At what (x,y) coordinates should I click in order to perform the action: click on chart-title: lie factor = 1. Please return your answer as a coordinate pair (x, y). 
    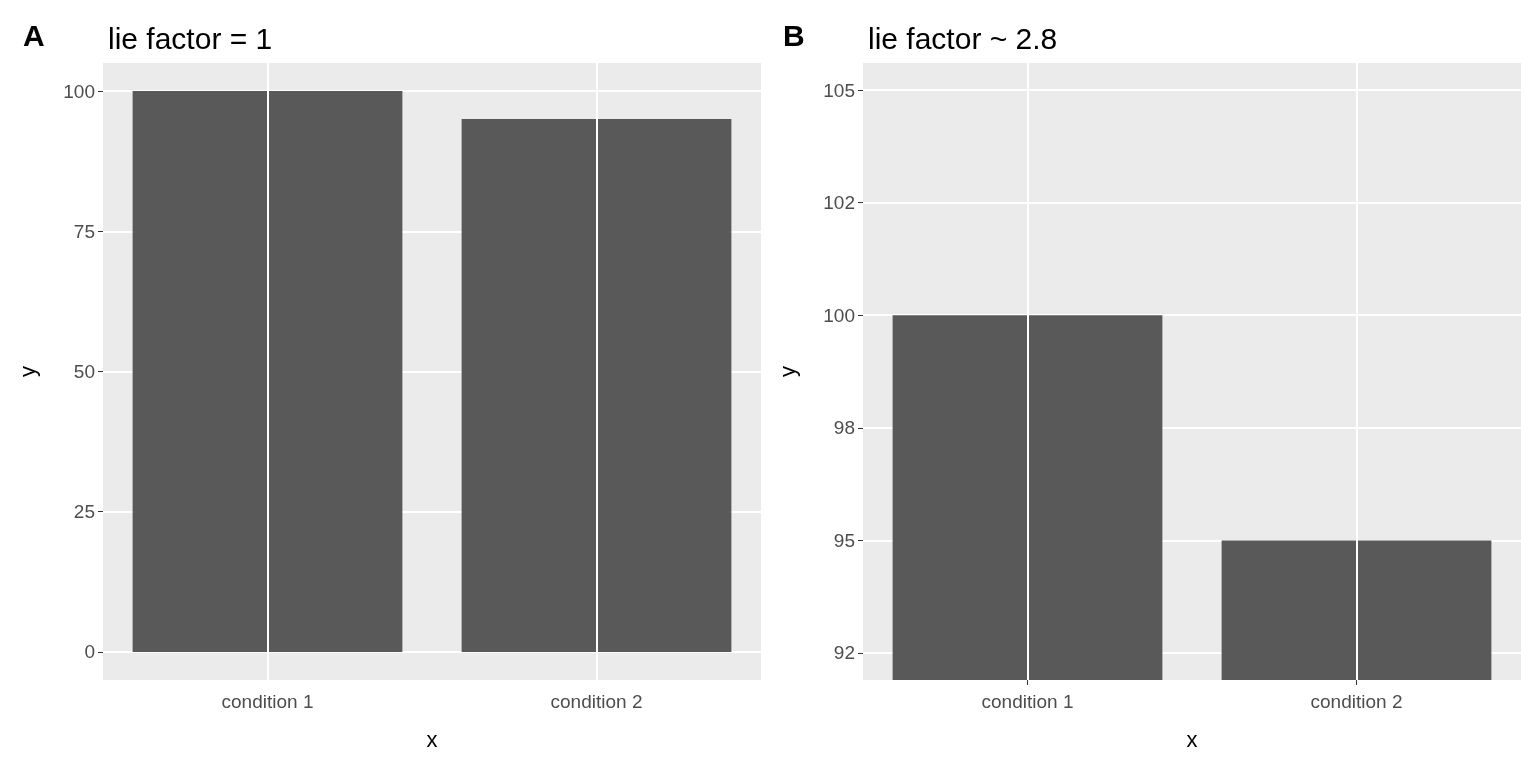
    Looking at the image, I should click on (190, 38).